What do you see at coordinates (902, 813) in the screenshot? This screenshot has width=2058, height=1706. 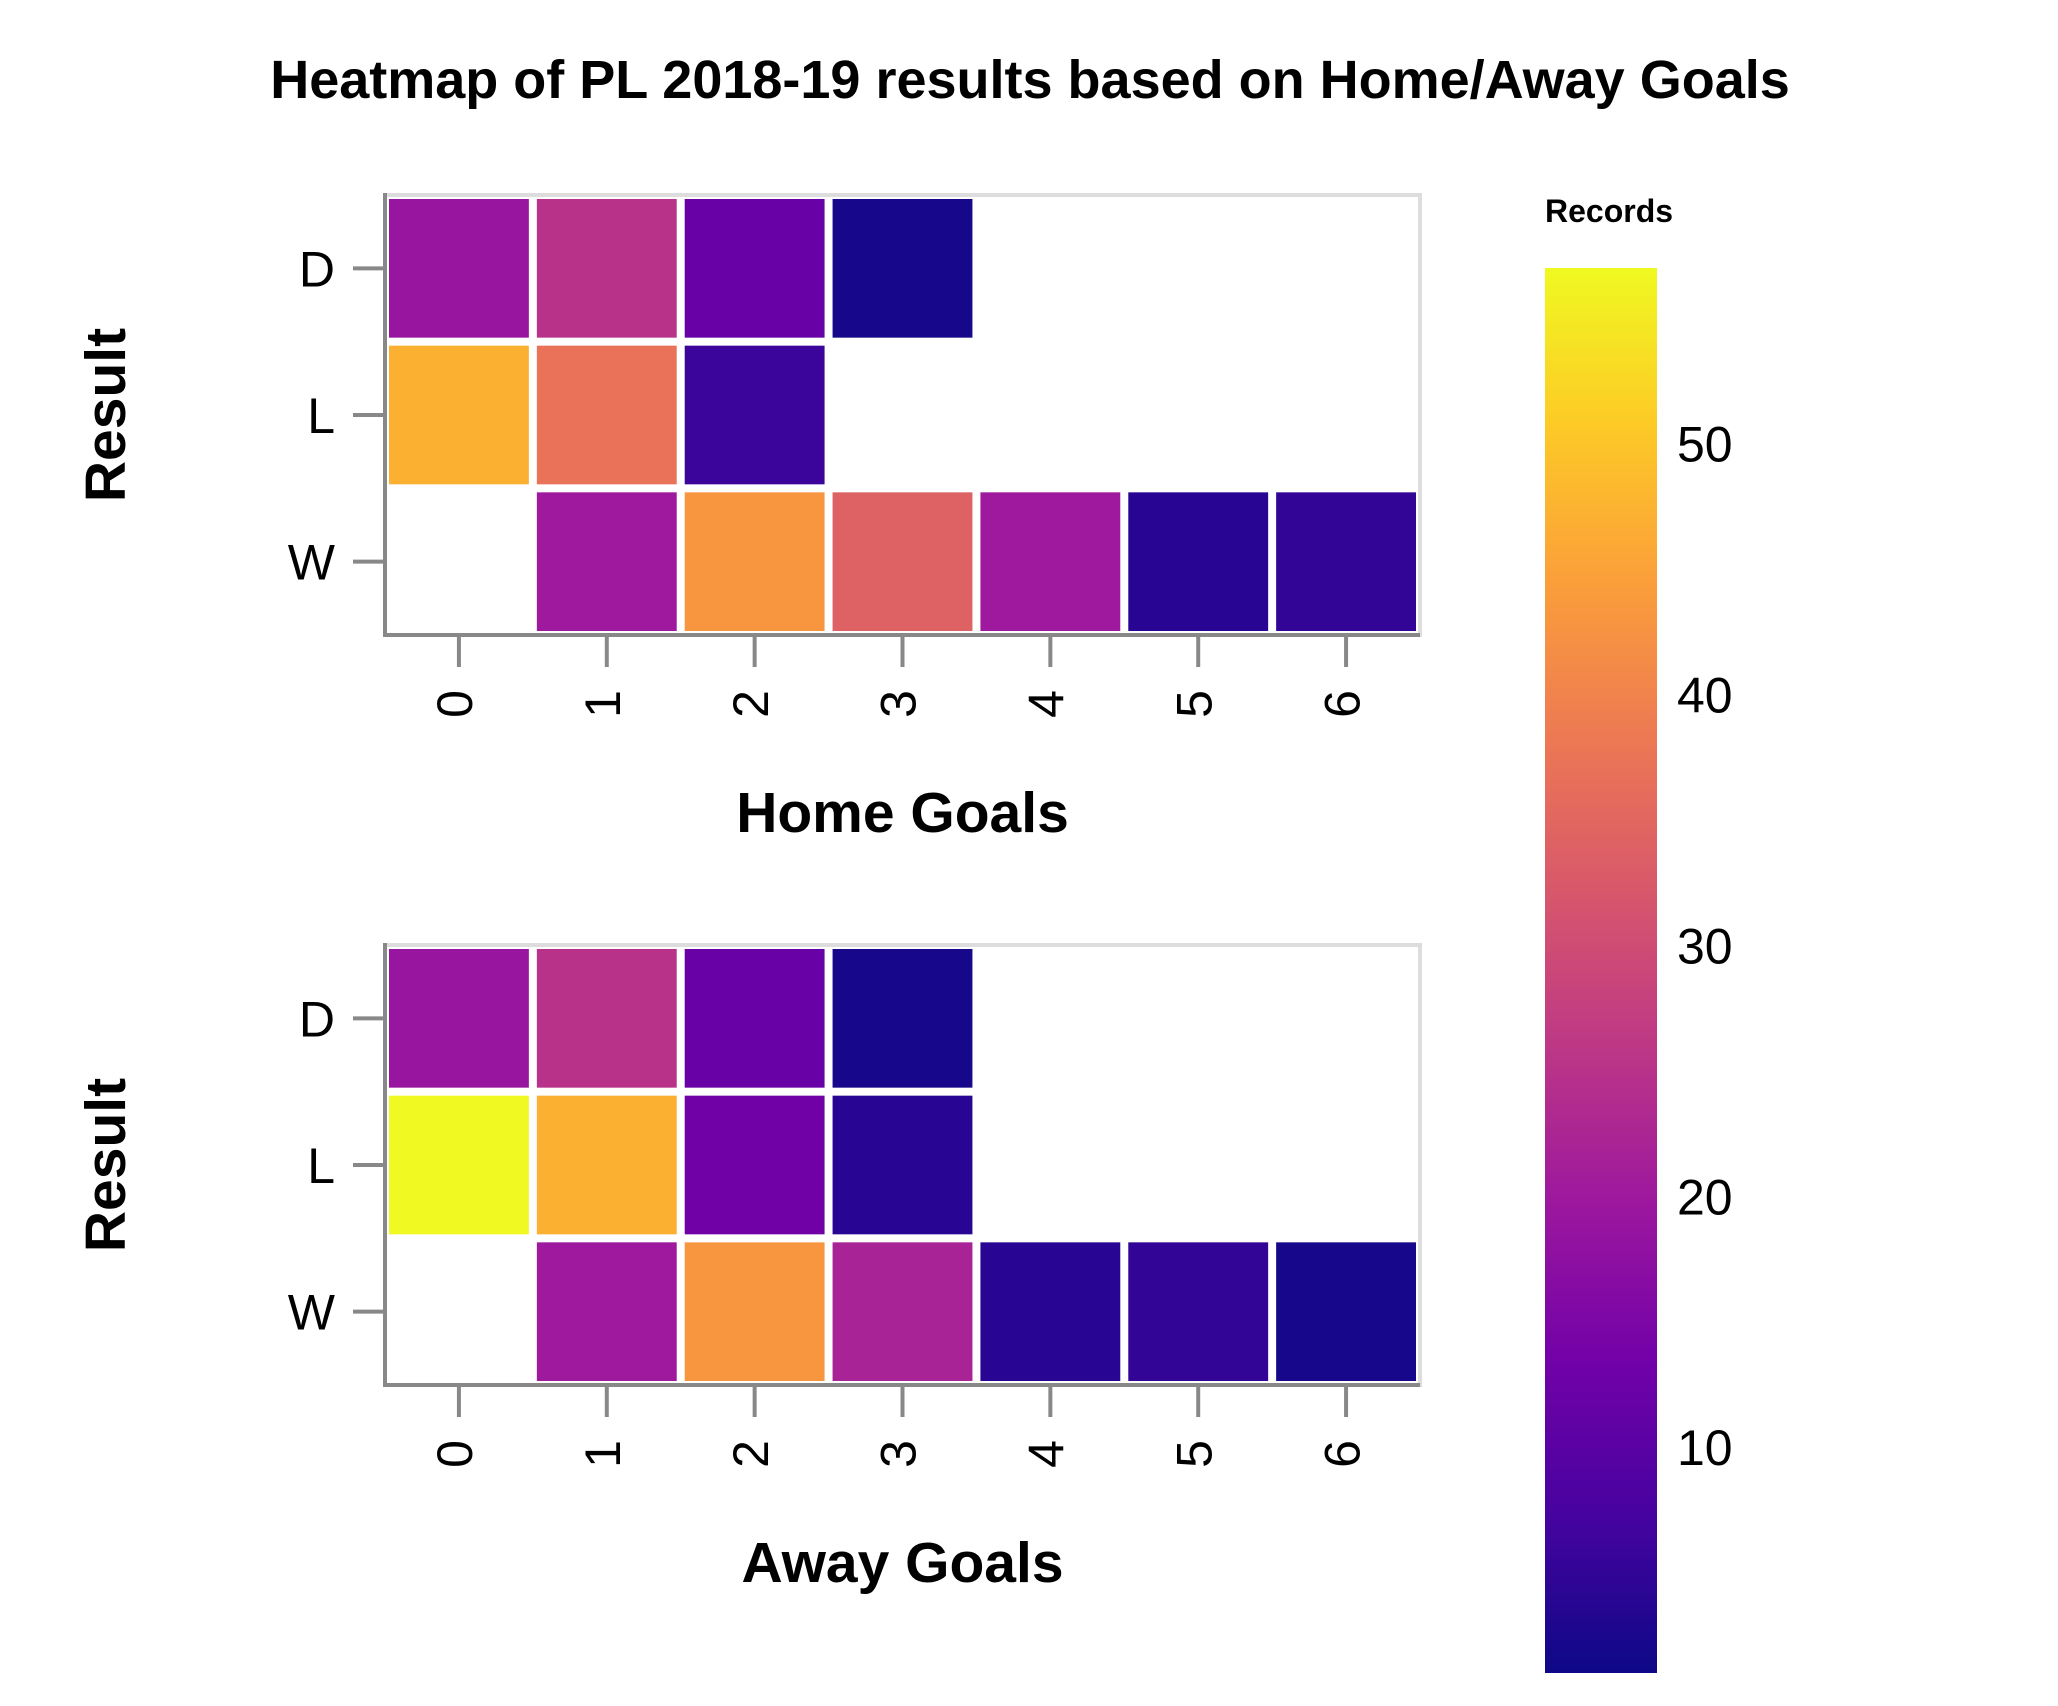 I see `x-axis-title: Home Goals` at bounding box center [902, 813].